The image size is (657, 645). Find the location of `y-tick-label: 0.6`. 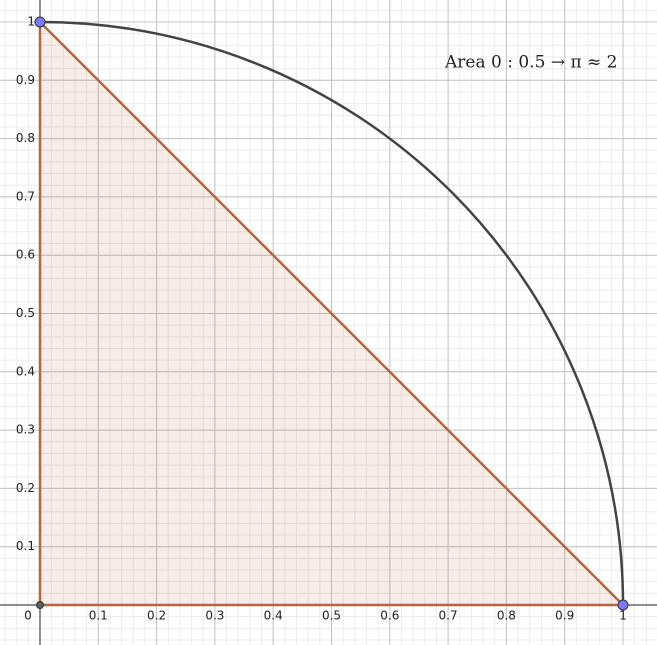

y-tick-label: 0.6 is located at coordinates (25, 255).